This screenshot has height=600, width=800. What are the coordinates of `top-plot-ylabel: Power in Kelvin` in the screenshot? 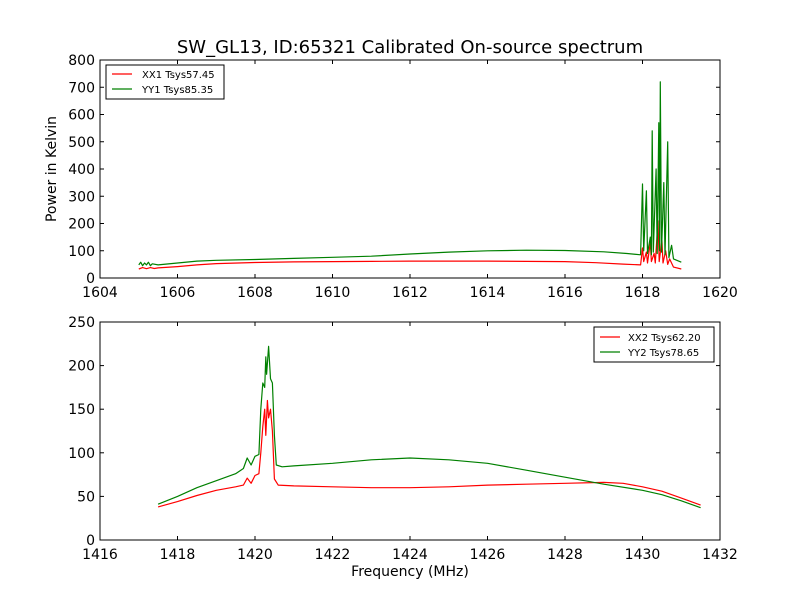 It's located at (52, 169).